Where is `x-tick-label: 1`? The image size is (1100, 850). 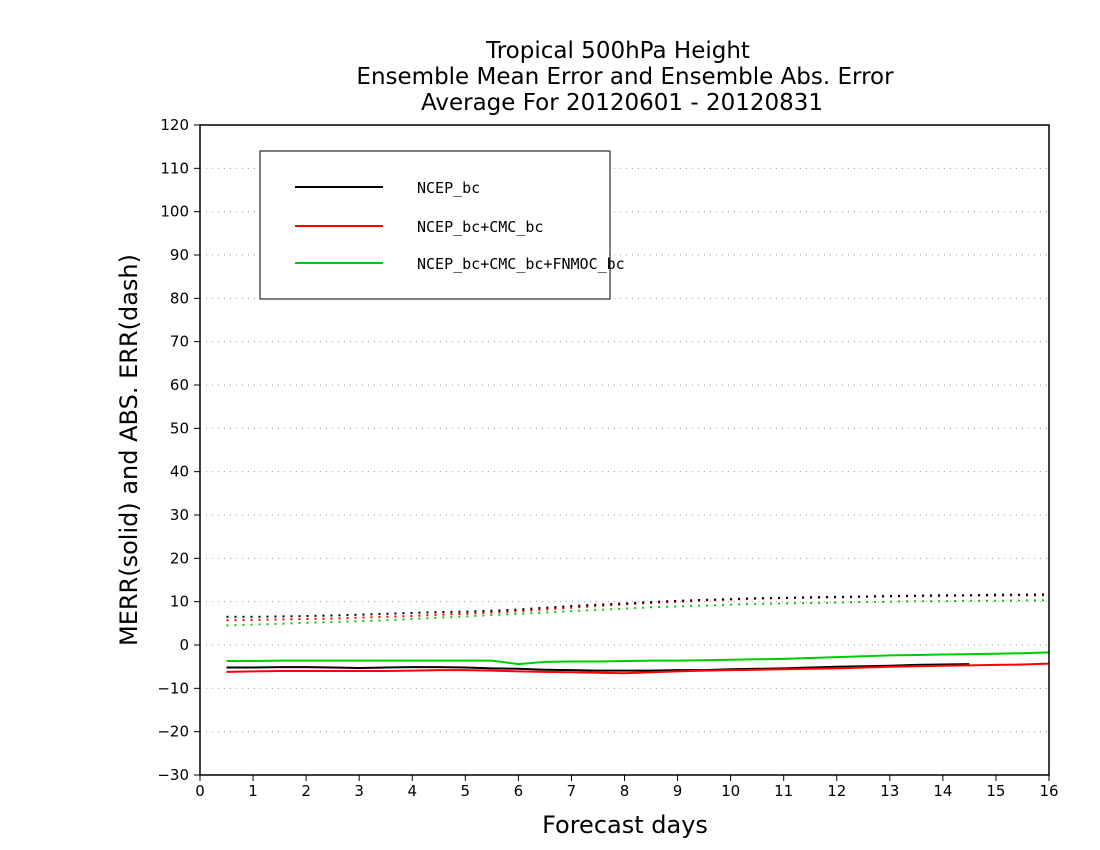 x-tick-label: 1 is located at coordinates (253, 791).